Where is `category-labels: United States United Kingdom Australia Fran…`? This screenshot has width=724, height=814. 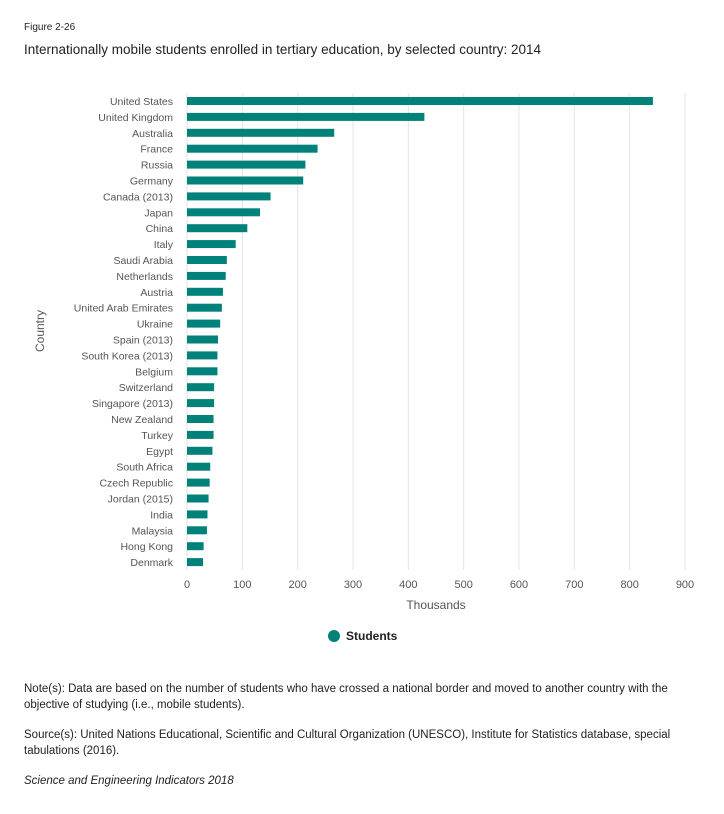 category-labels: United States United Kingdom Australia Fran… is located at coordinates (124, 332).